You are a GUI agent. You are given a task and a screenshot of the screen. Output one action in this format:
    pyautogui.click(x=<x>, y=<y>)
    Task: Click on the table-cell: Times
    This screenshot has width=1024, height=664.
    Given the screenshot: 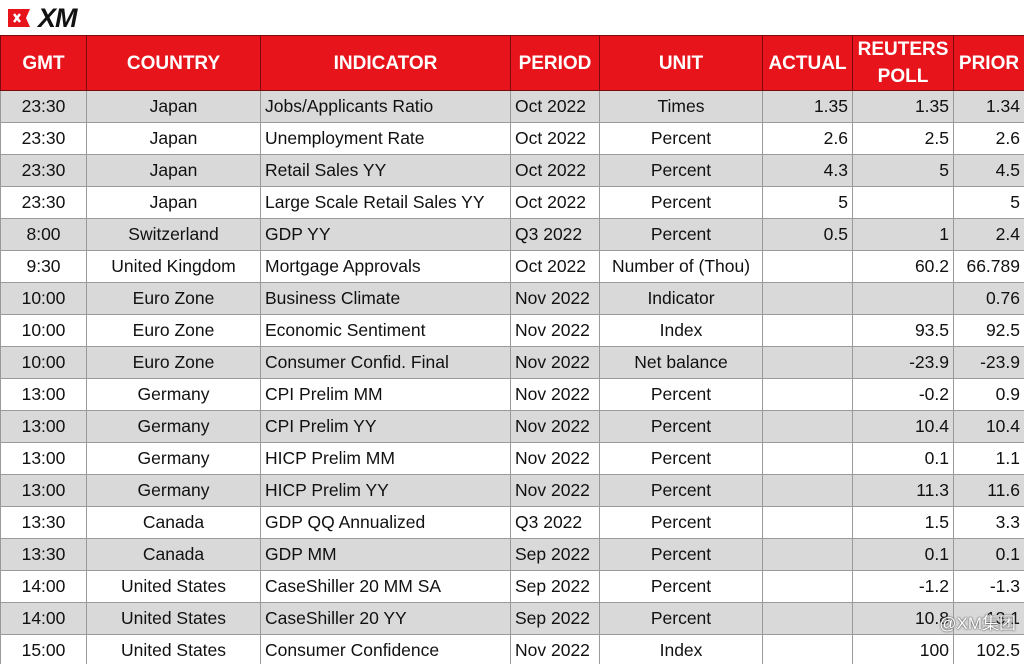 What is the action you would take?
    pyautogui.click(x=681, y=106)
    